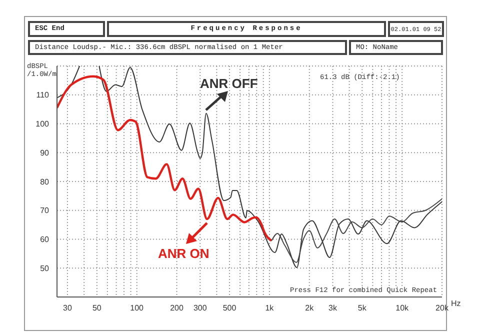  I want to click on legend-label: ANR ON, so click(184, 253).